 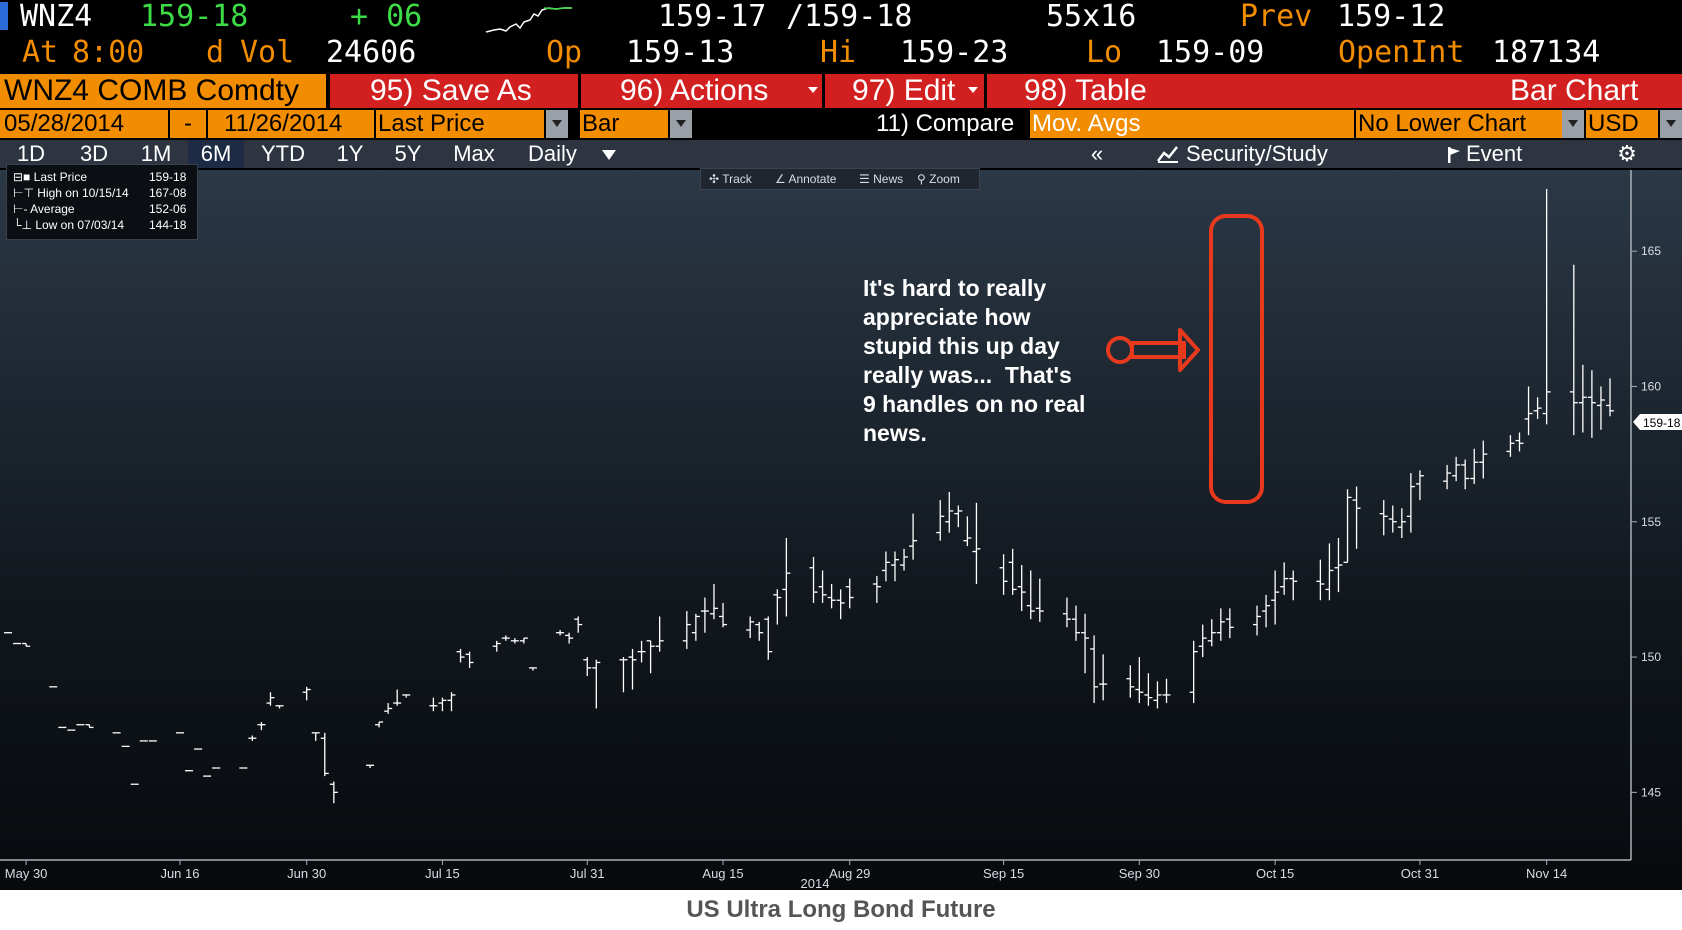 I want to click on tab-5y: 5Y, so click(x=408, y=154).